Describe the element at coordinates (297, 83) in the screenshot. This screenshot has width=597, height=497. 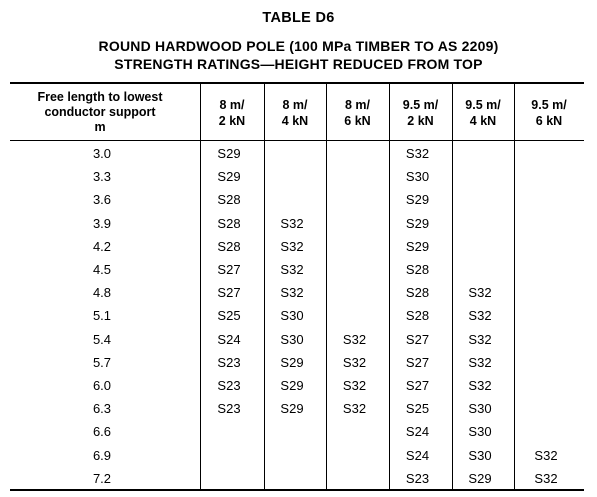
I see `table-top-rule` at that location.